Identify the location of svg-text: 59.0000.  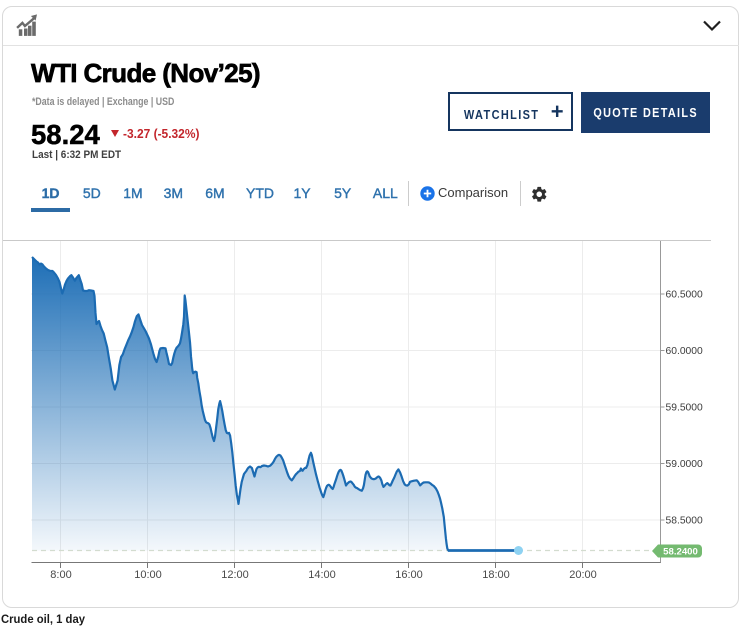
(684, 464).